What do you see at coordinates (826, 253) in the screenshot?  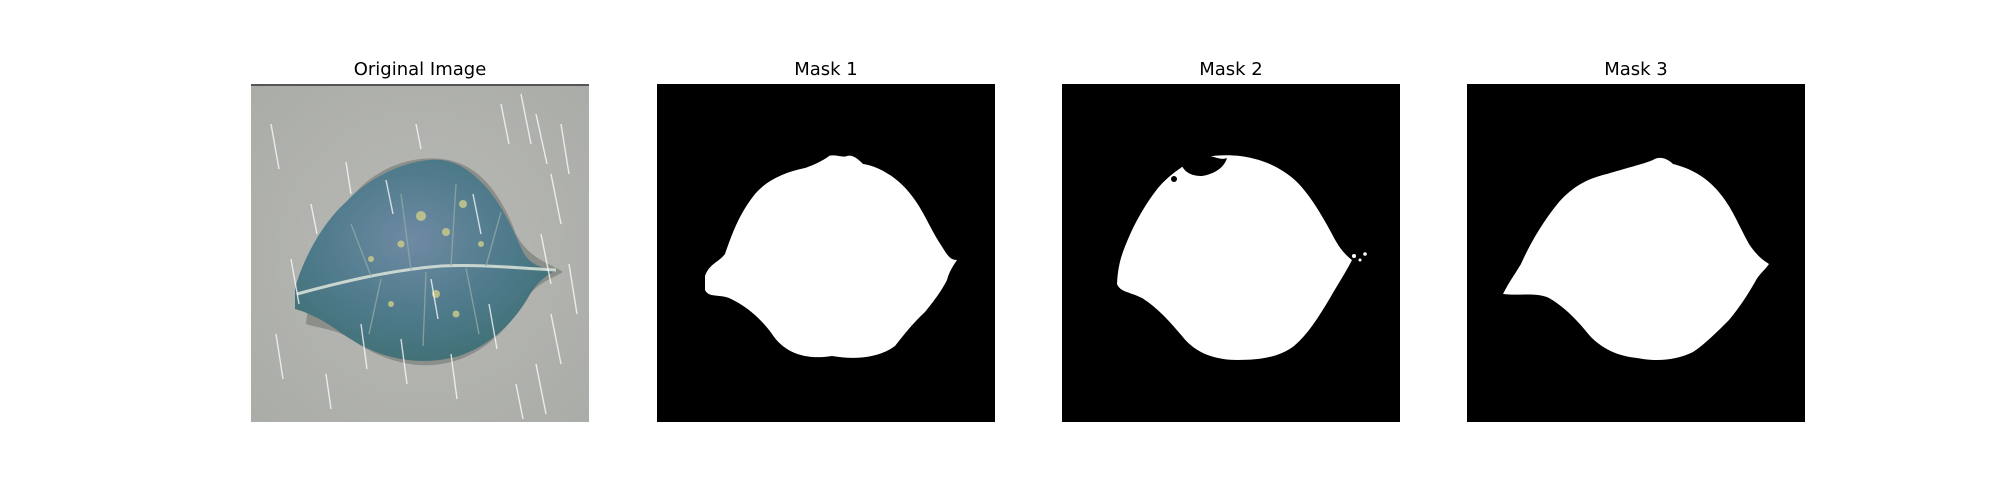 I see `mask-1-image` at bounding box center [826, 253].